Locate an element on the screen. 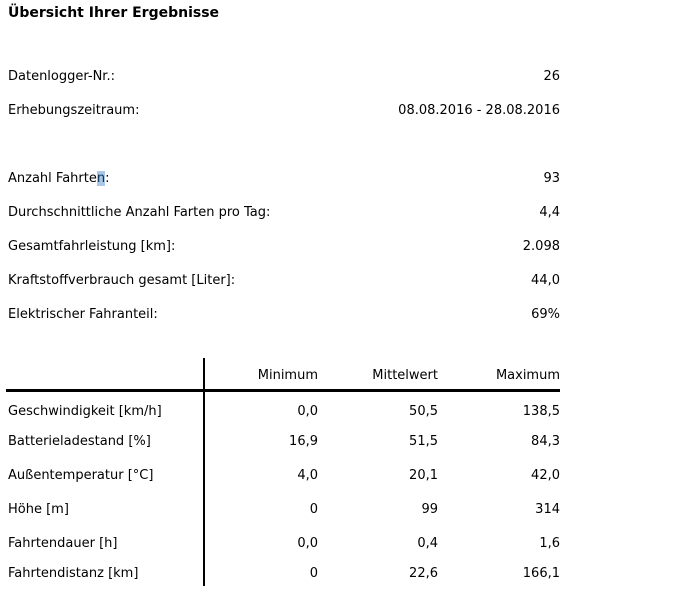 Image resolution: width=694 pixels, height=614 pixels. summary-label-text: Anzahl Fahrte is located at coordinates (52, 178).